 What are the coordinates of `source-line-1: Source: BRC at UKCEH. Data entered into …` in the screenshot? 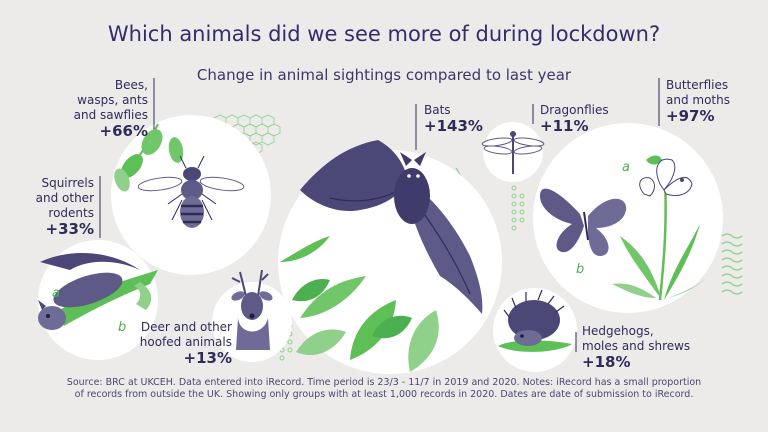 It's located at (384, 382).